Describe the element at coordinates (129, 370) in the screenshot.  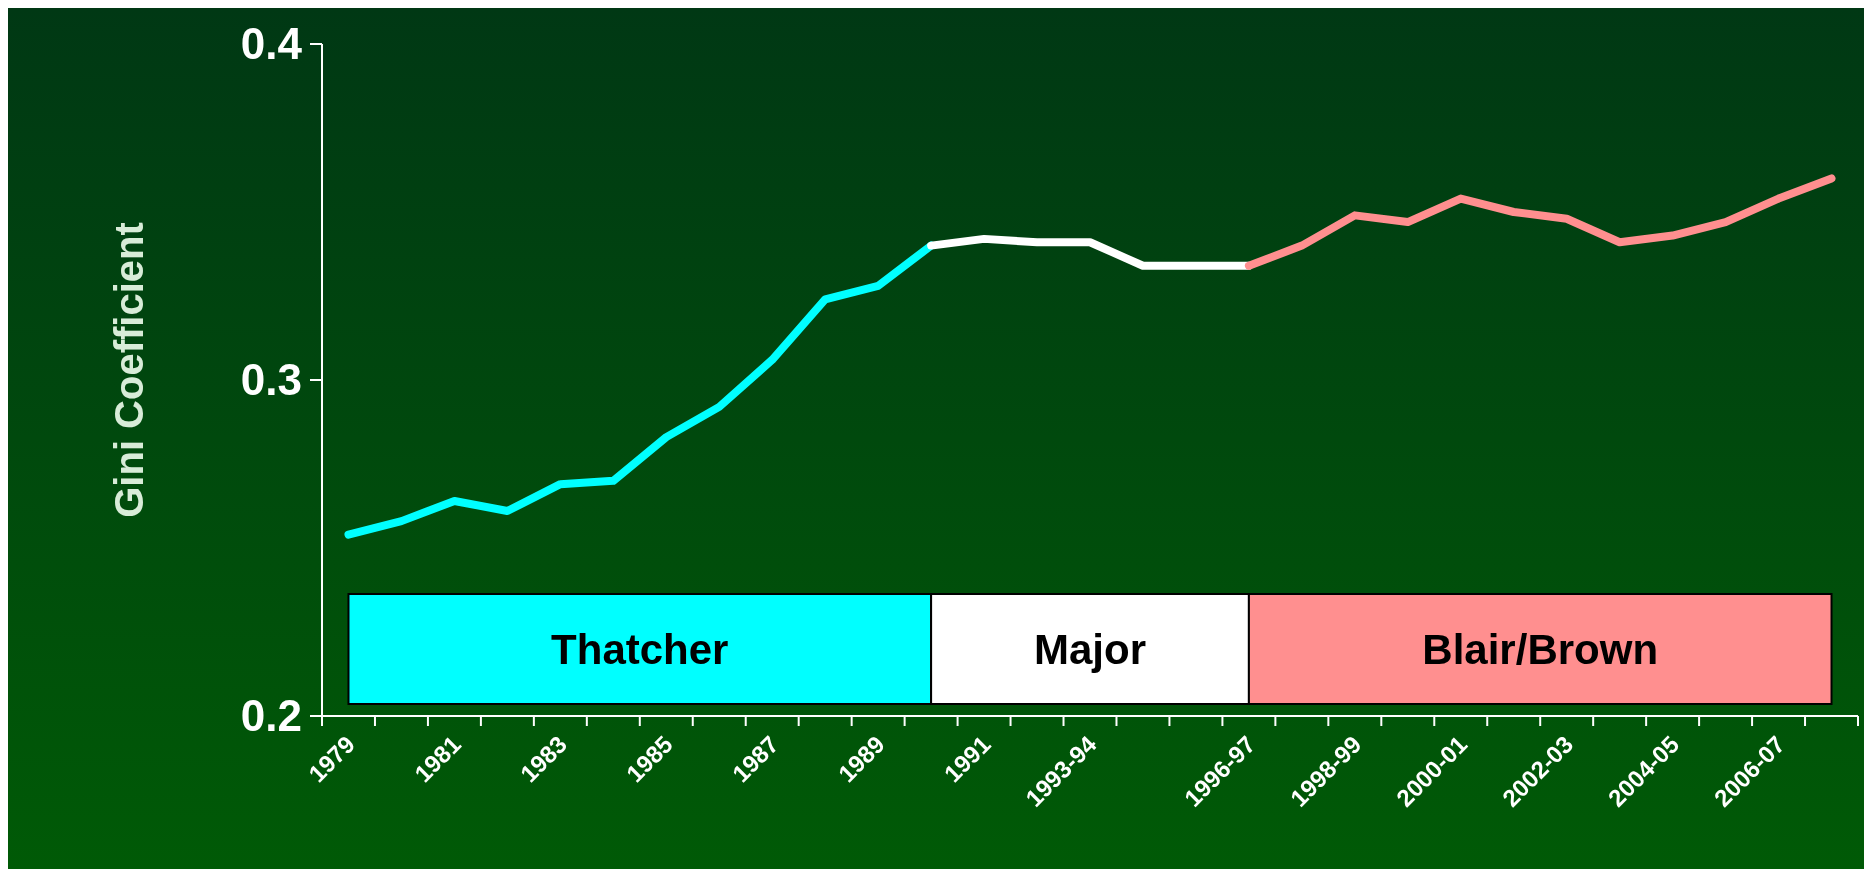
I see `y-axis-title: Gini Coefficient` at that location.